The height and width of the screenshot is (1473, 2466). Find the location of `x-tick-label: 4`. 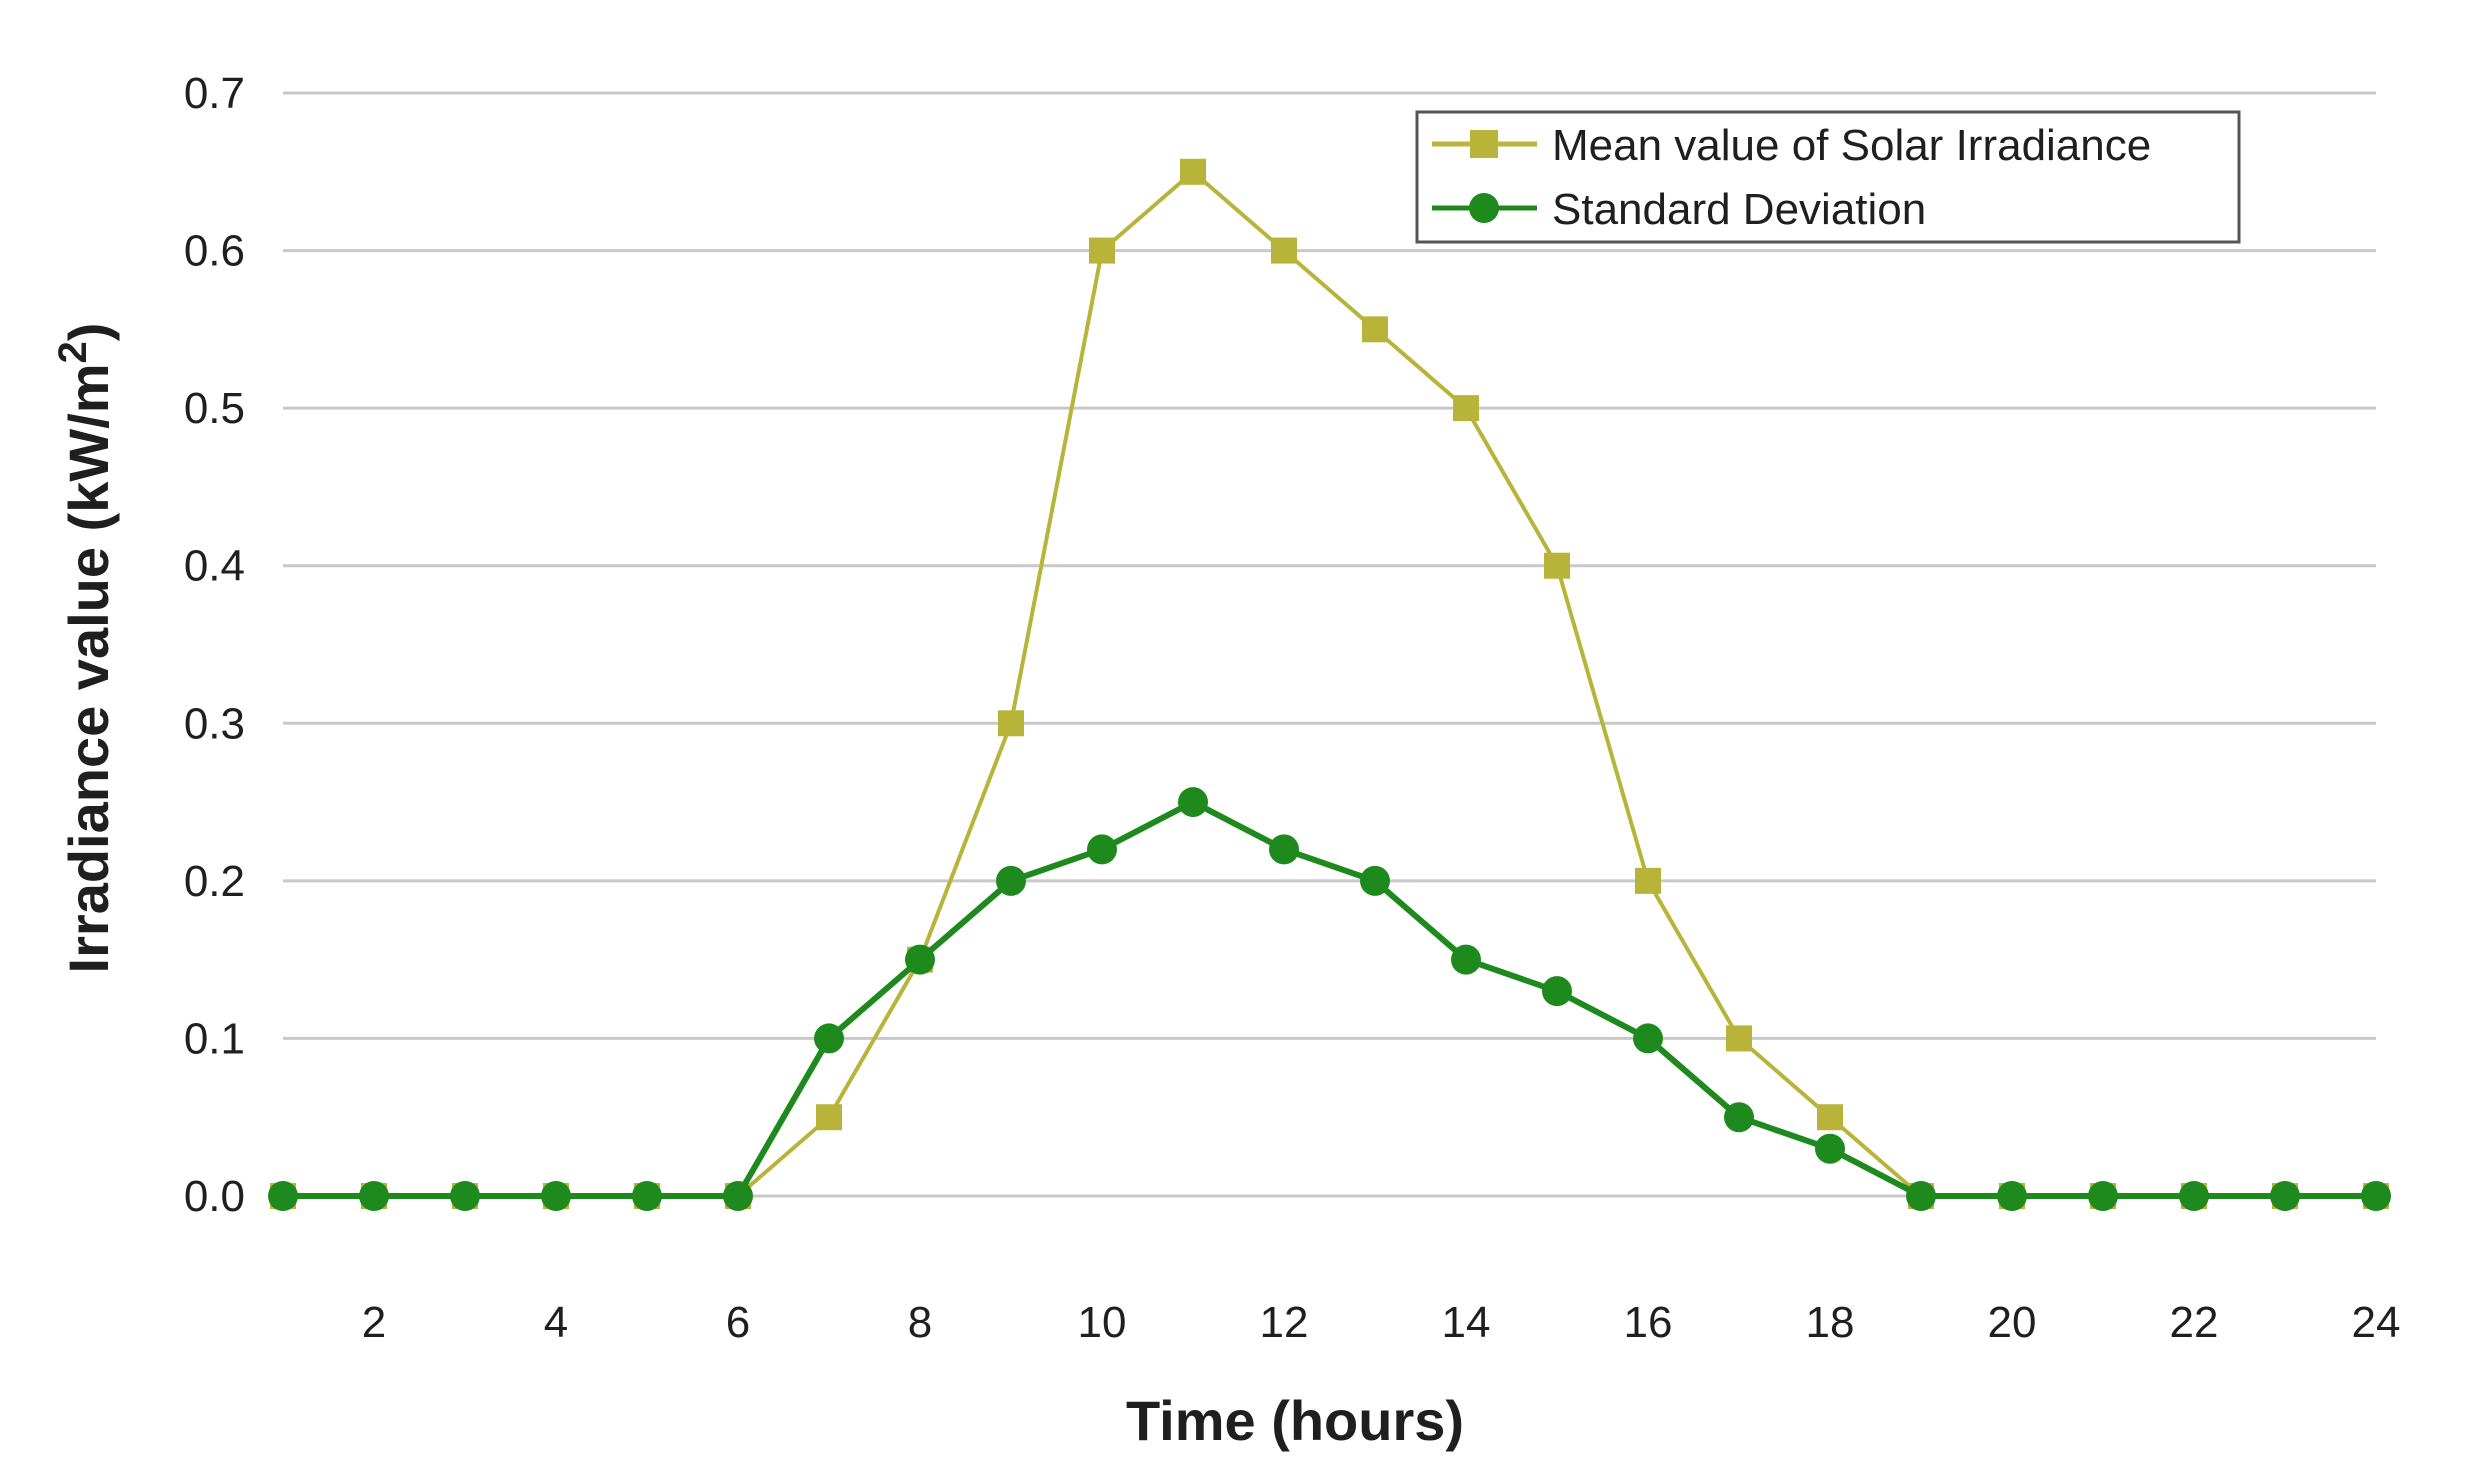

x-tick-label: 4 is located at coordinates (556, 1322).